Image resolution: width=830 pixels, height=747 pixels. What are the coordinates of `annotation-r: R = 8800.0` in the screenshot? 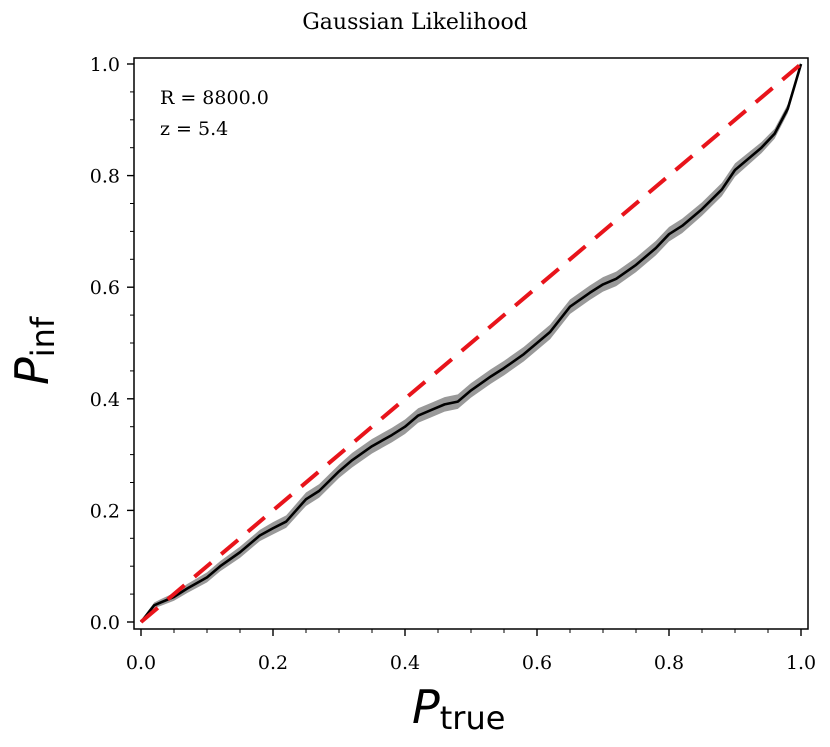 It's located at (214, 98).